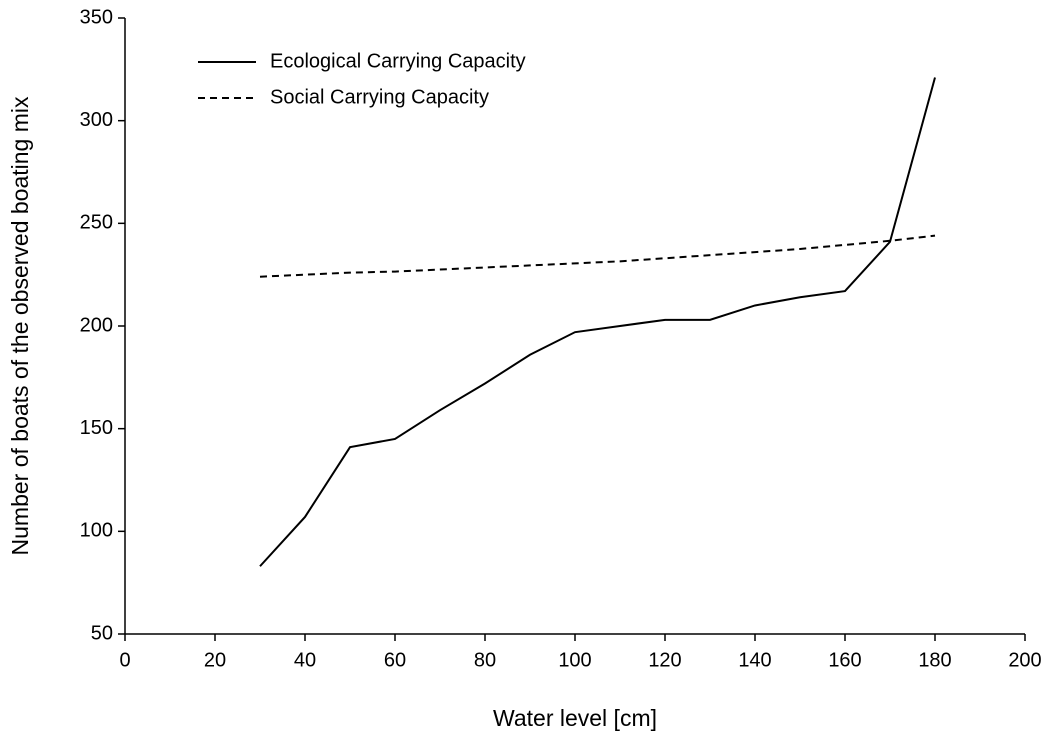  Describe the element at coordinates (575, 718) in the screenshot. I see `x-axis-title: Water level [cm]` at that location.